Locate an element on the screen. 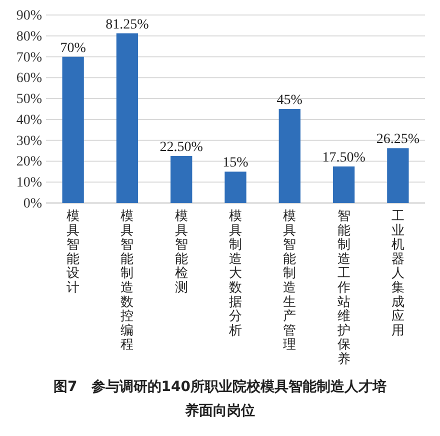 The width and height of the screenshot is (440, 436). category-label: 模具制造大数据分析 is located at coordinates (235, 273).